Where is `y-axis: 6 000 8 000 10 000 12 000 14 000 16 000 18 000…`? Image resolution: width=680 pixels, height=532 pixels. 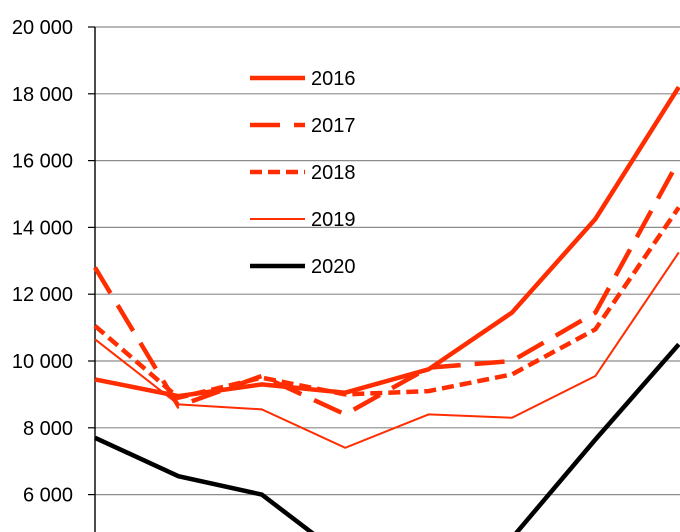 y-axis: 6 000 8 000 10 000 12 000 14 000 16 000 18 000… is located at coordinates (54, 274).